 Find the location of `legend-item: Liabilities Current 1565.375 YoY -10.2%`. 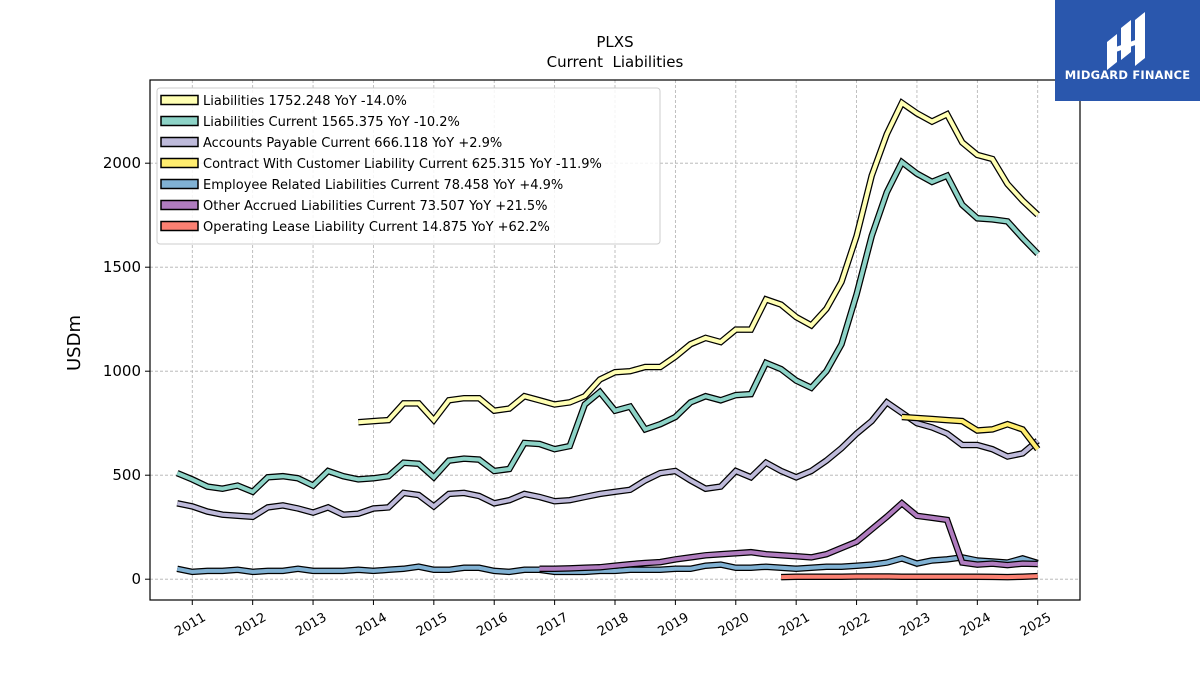

legend-item: Liabilities Current 1565.375 YoY -10.2% is located at coordinates (310, 122).